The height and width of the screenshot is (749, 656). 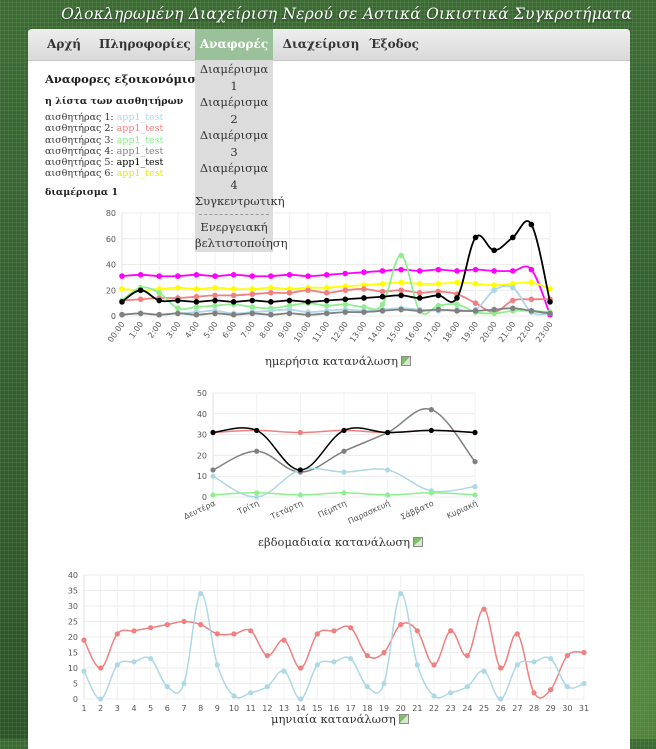 What do you see at coordinates (202, 435) in the screenshot?
I see `y-tick-label: 30` at bounding box center [202, 435].